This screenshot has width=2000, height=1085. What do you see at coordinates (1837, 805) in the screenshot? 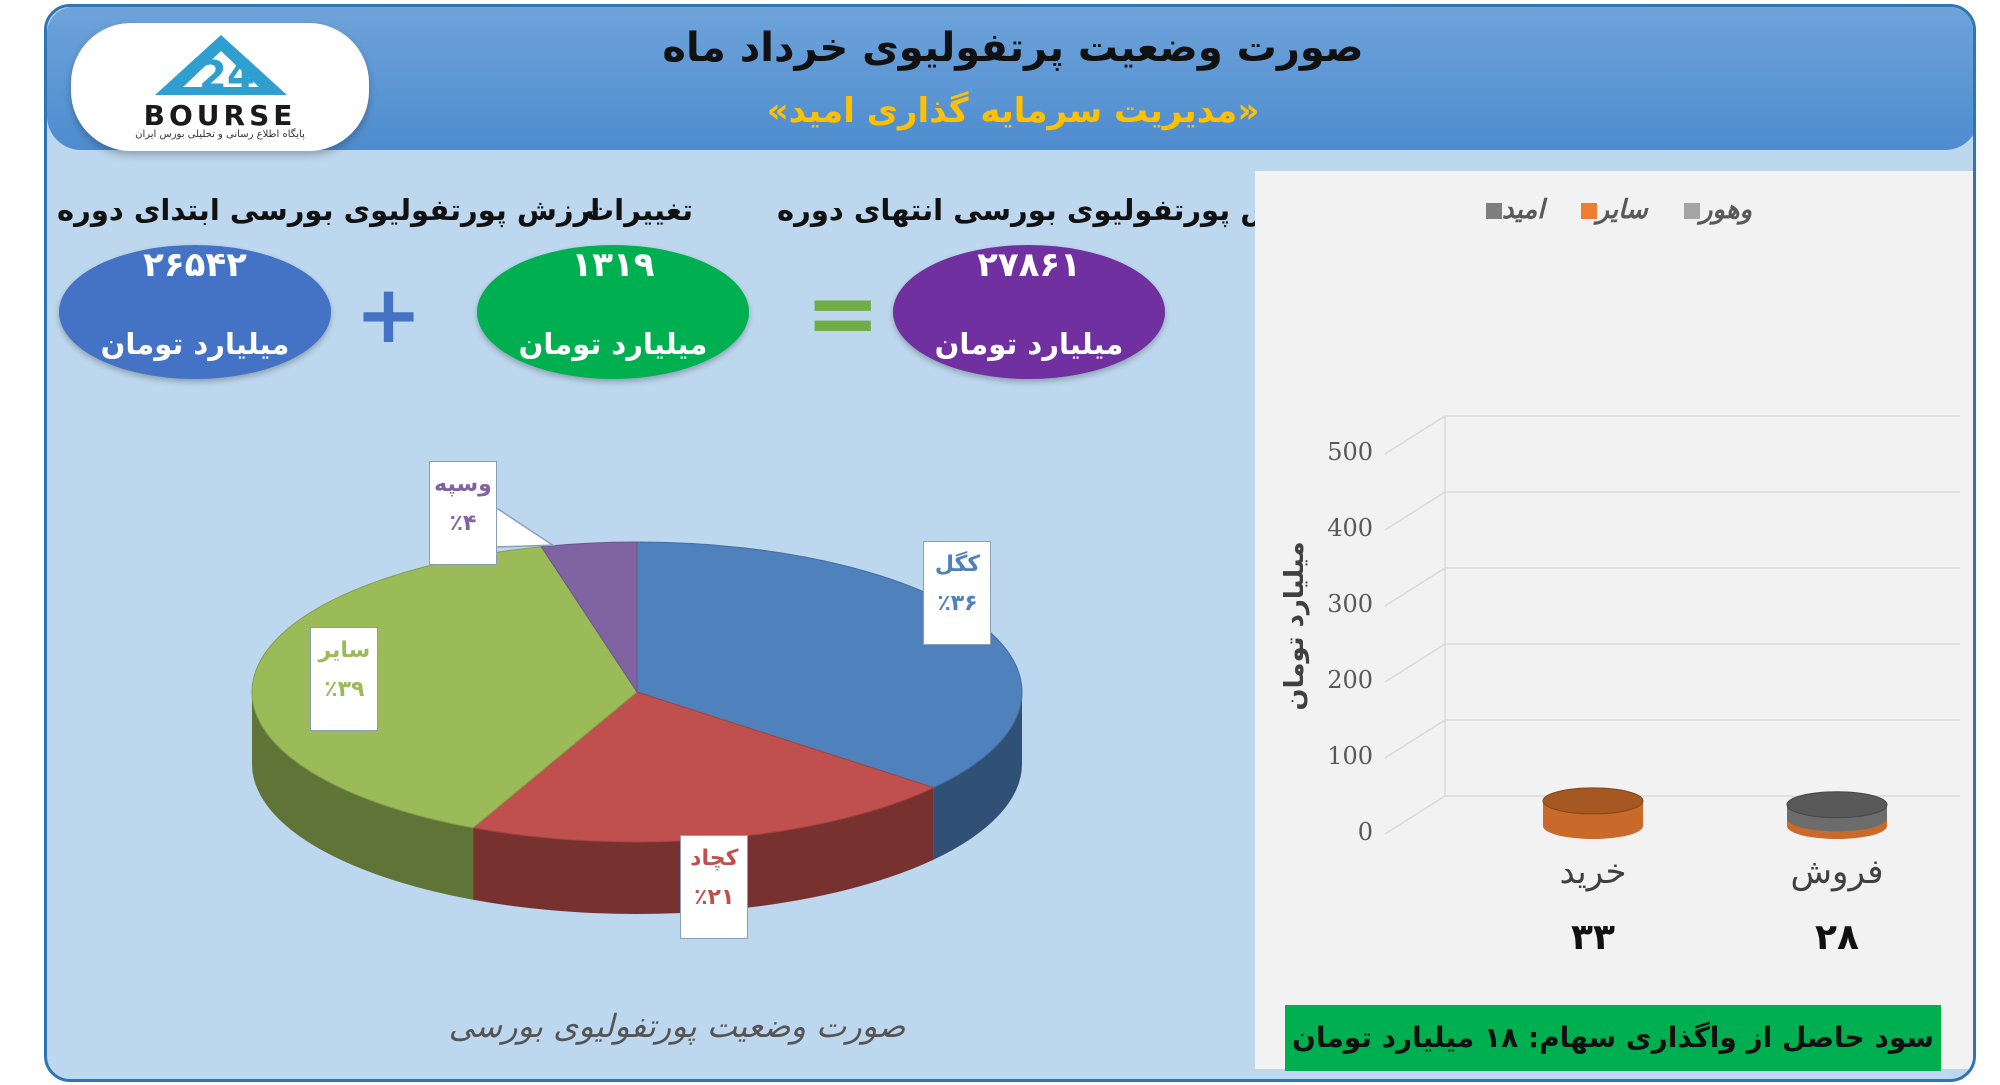
I see `bar-cap-امید` at bounding box center [1837, 805].